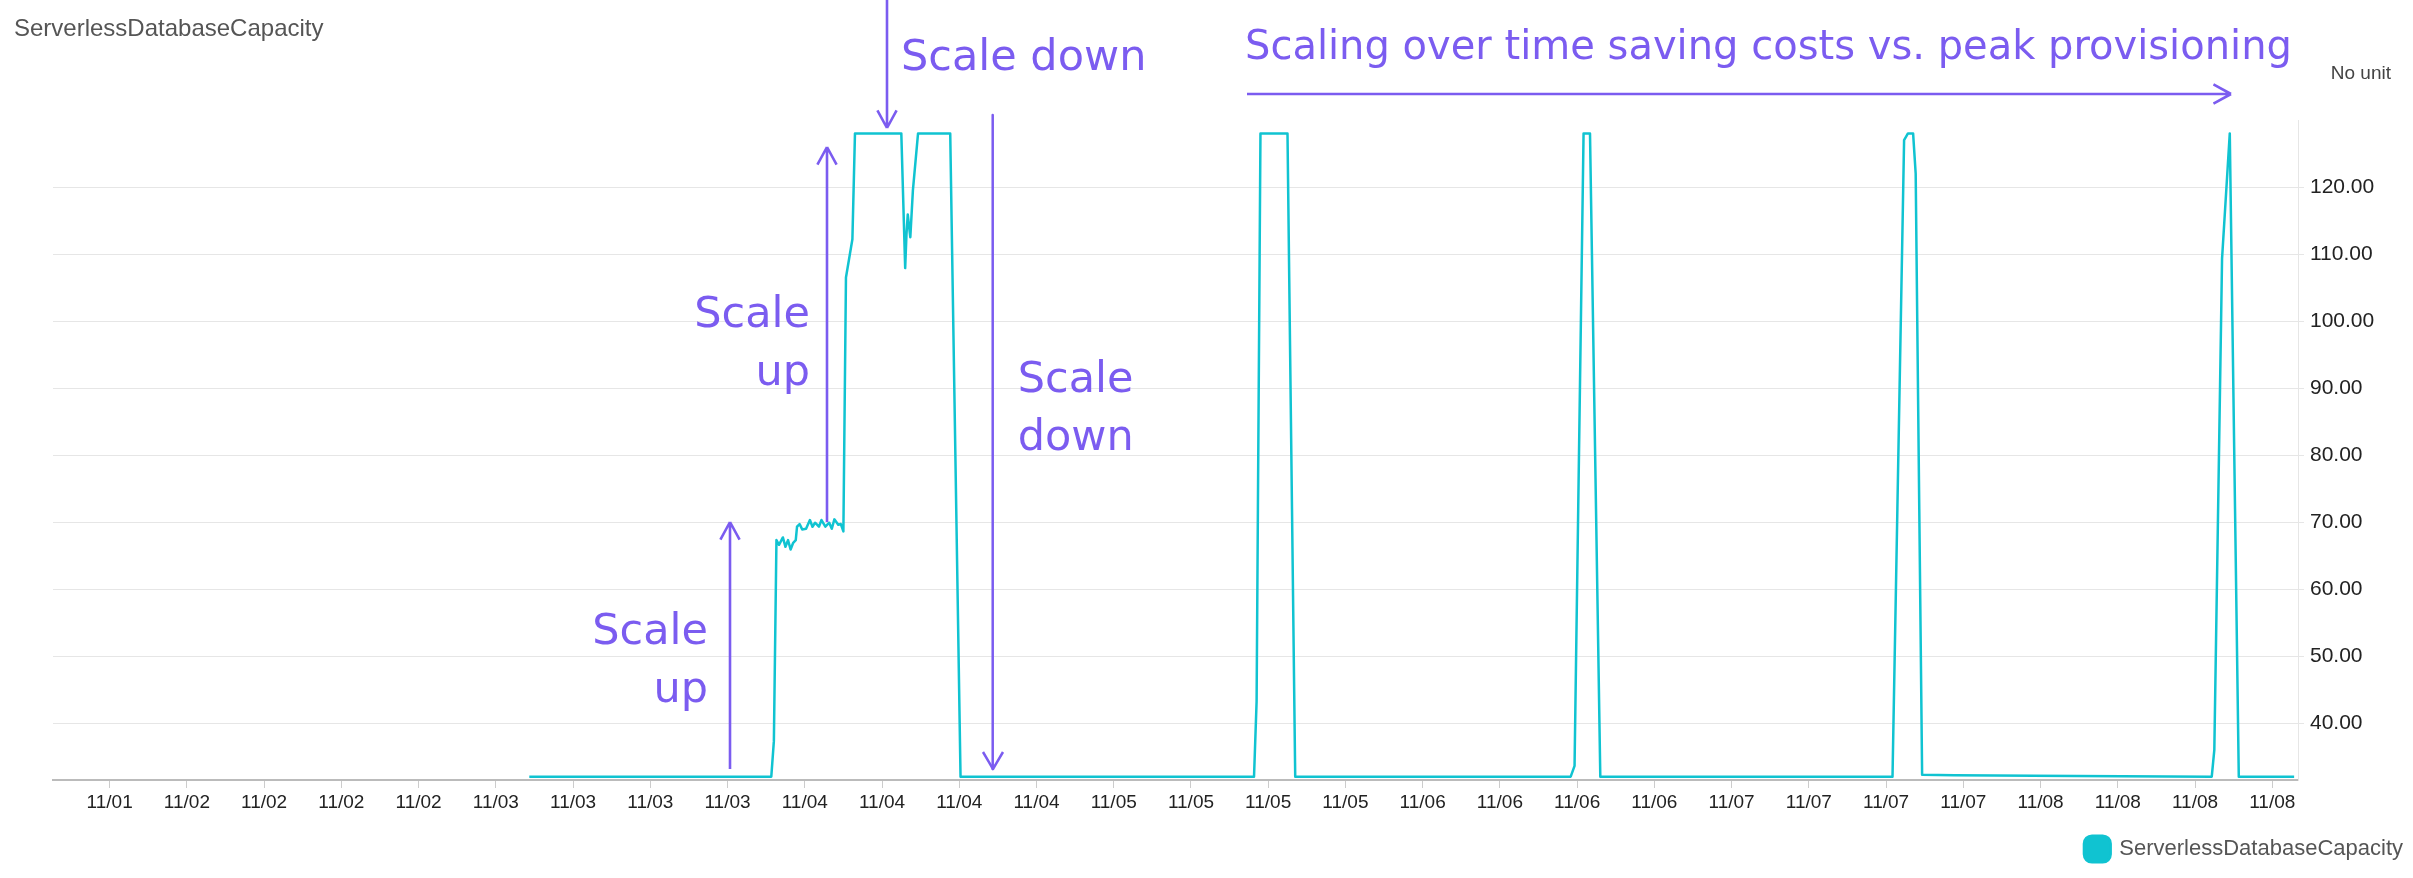 Image resolution: width=2413 pixels, height=878 pixels. What do you see at coordinates (109, 801) in the screenshot?
I see `x-tick-label: 11/01` at bounding box center [109, 801].